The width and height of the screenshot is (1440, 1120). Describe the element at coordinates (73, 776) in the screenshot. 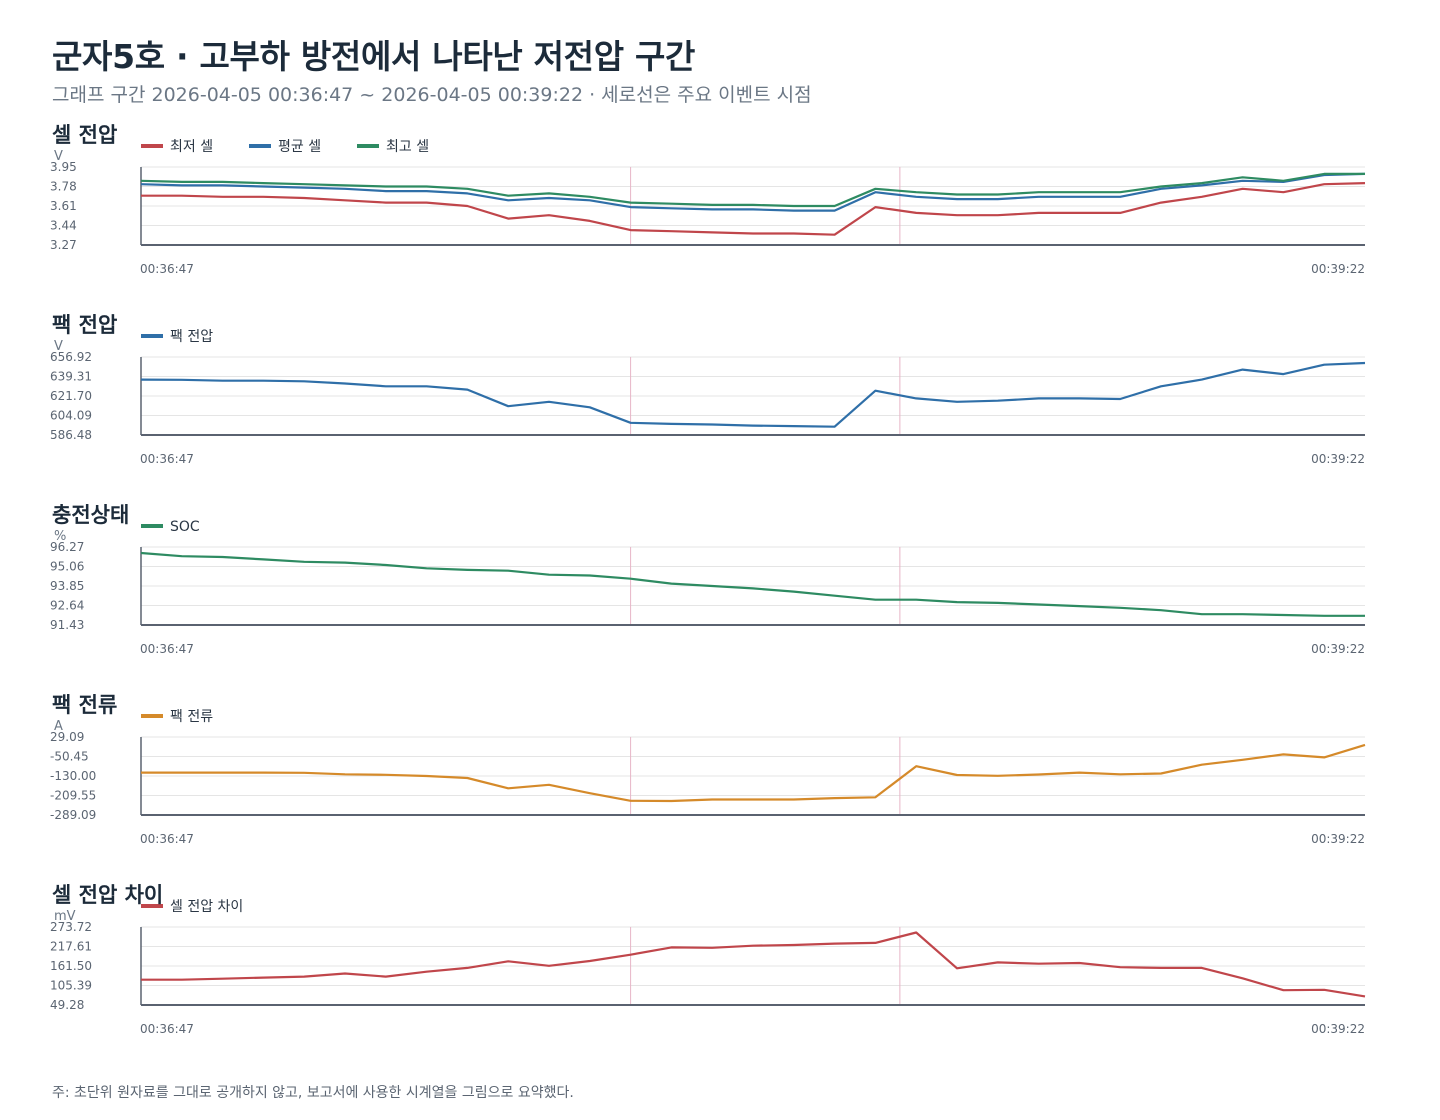

I see `y-tick-label: -130.00` at that location.